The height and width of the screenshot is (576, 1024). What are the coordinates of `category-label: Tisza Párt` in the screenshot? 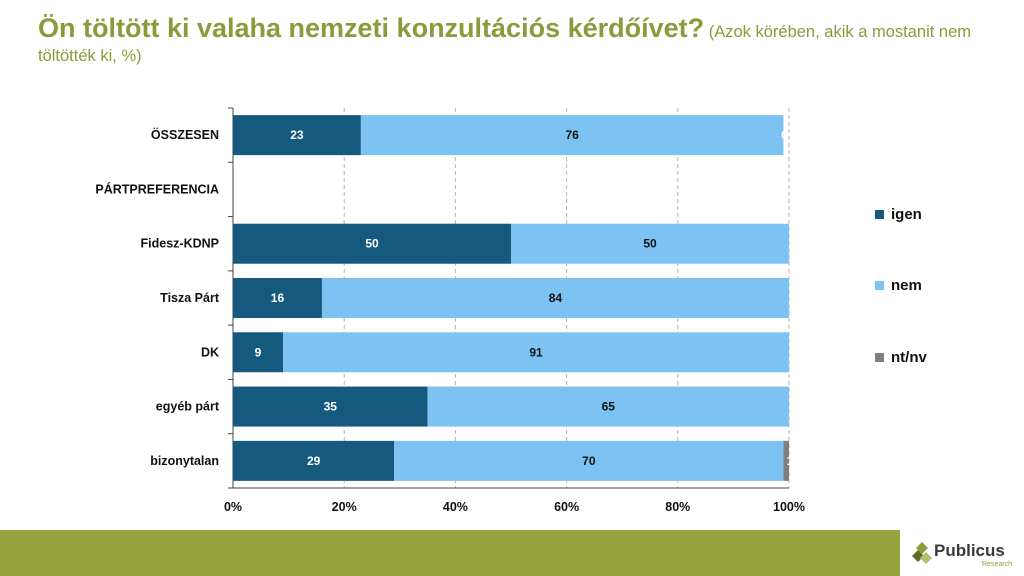 It's located at (190, 298).